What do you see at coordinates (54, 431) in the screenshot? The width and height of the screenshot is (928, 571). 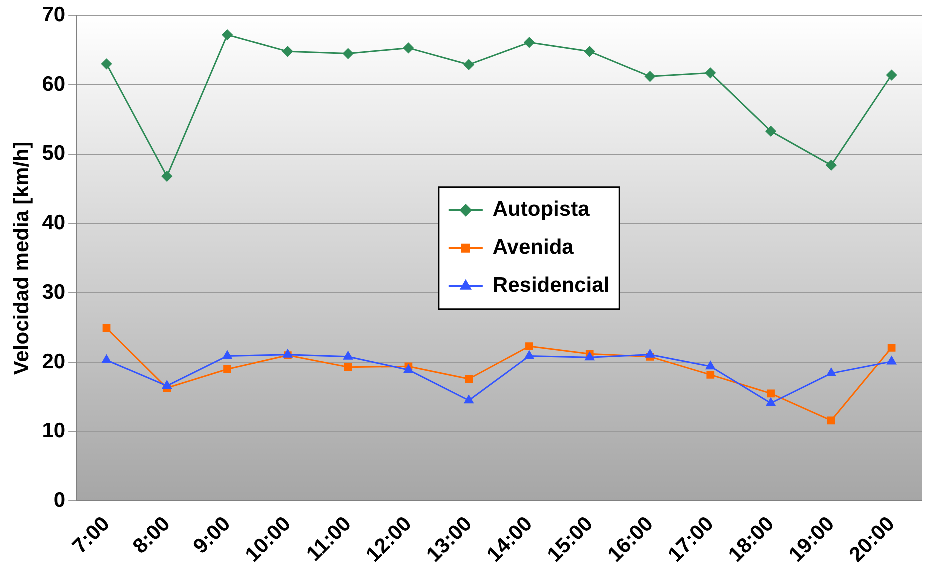 I see `y-tick-label: 10` at bounding box center [54, 431].